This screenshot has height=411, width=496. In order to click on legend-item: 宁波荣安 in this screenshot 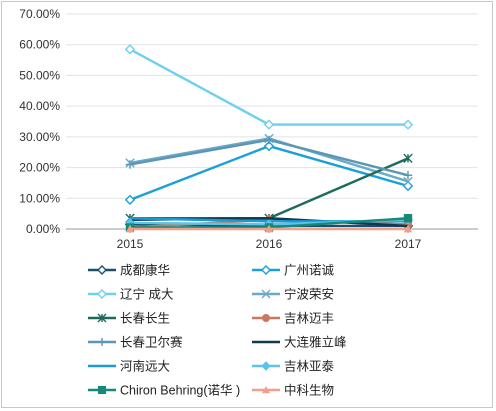, I will do `click(293, 294)`.